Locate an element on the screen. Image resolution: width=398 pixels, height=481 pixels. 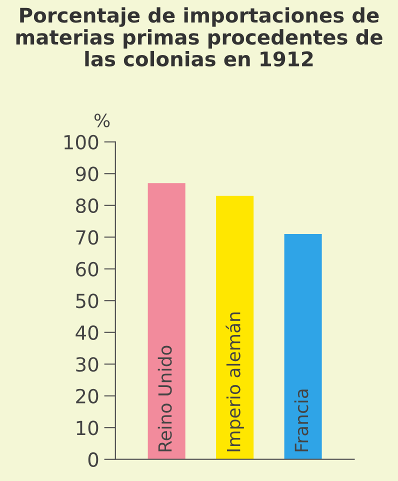
y-tick-label: 70 is located at coordinates (87, 237).